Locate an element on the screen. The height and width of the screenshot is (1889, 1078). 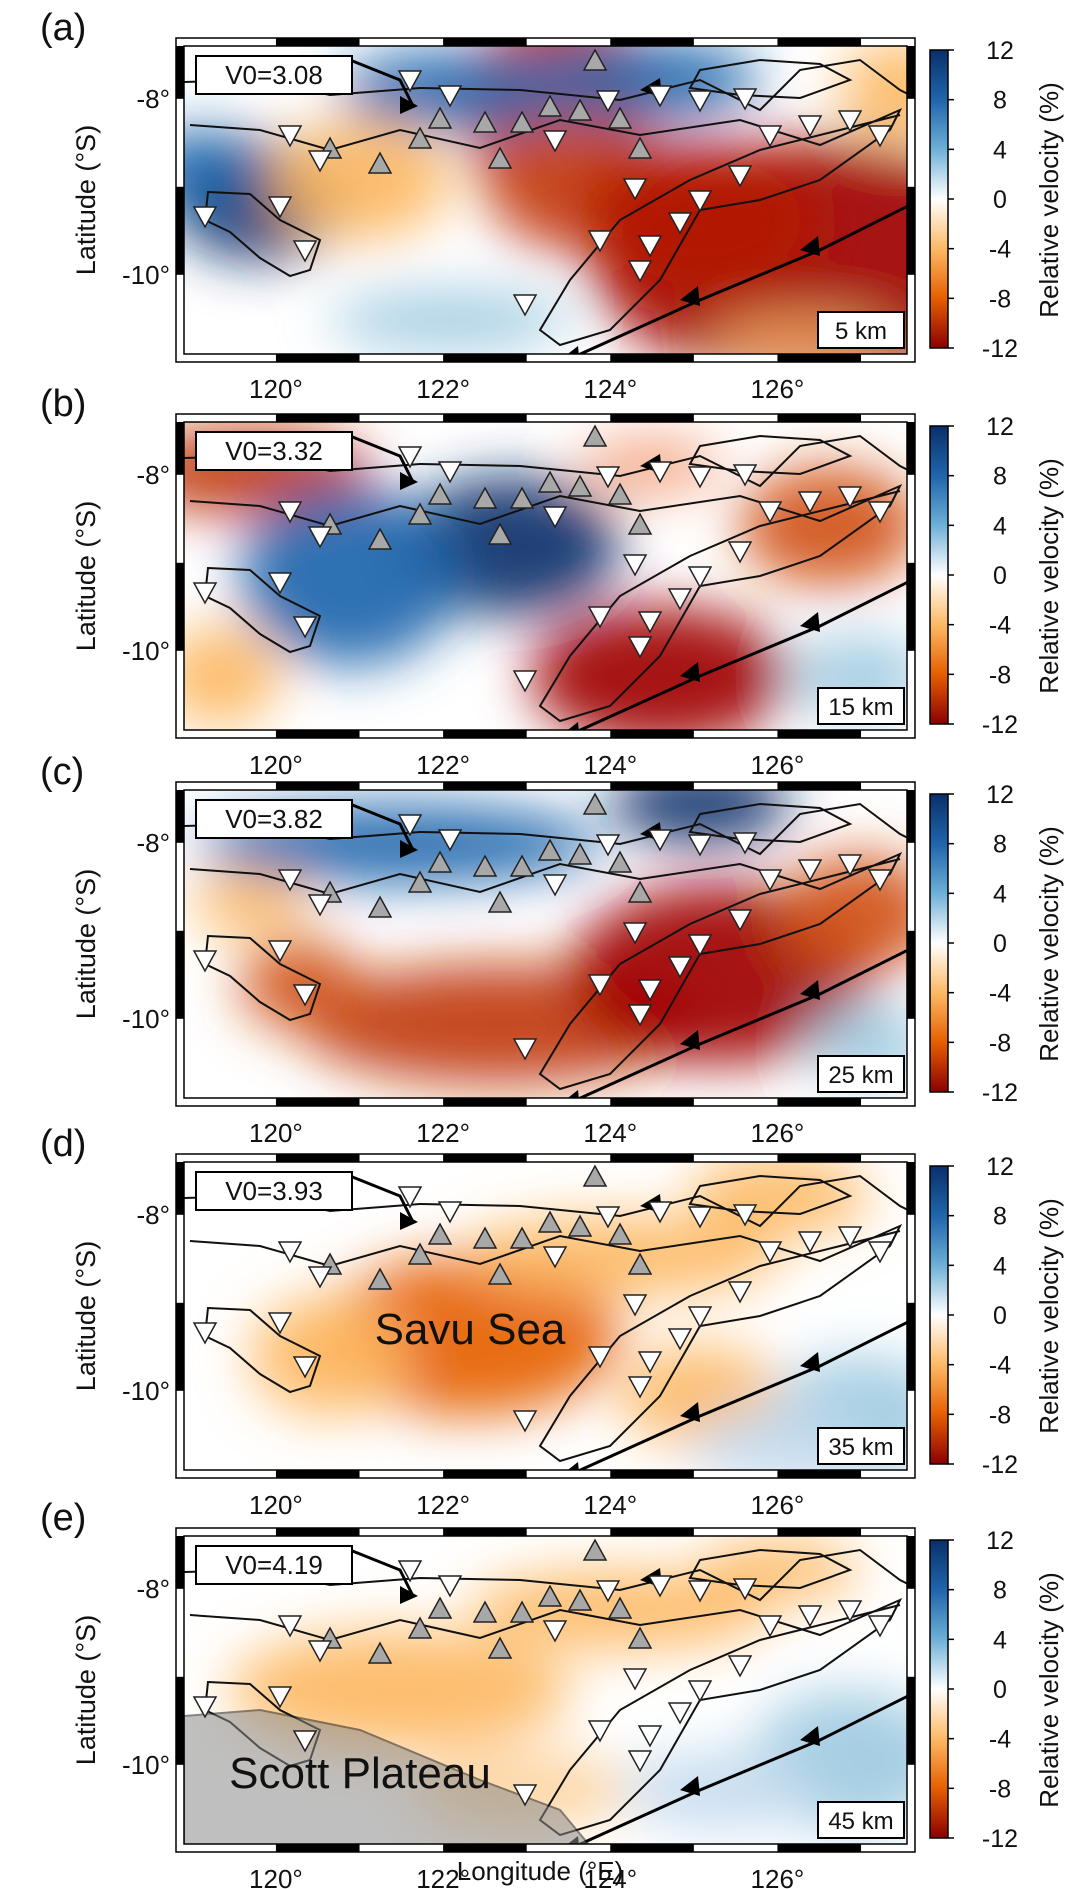
lat-tick-label: -8° is located at coordinates (153, 1589).